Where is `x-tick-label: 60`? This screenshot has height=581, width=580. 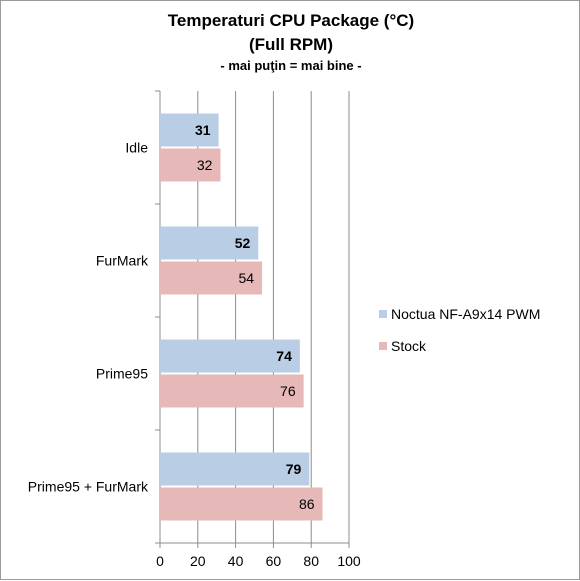
x-tick-label: 60 is located at coordinates (274, 561).